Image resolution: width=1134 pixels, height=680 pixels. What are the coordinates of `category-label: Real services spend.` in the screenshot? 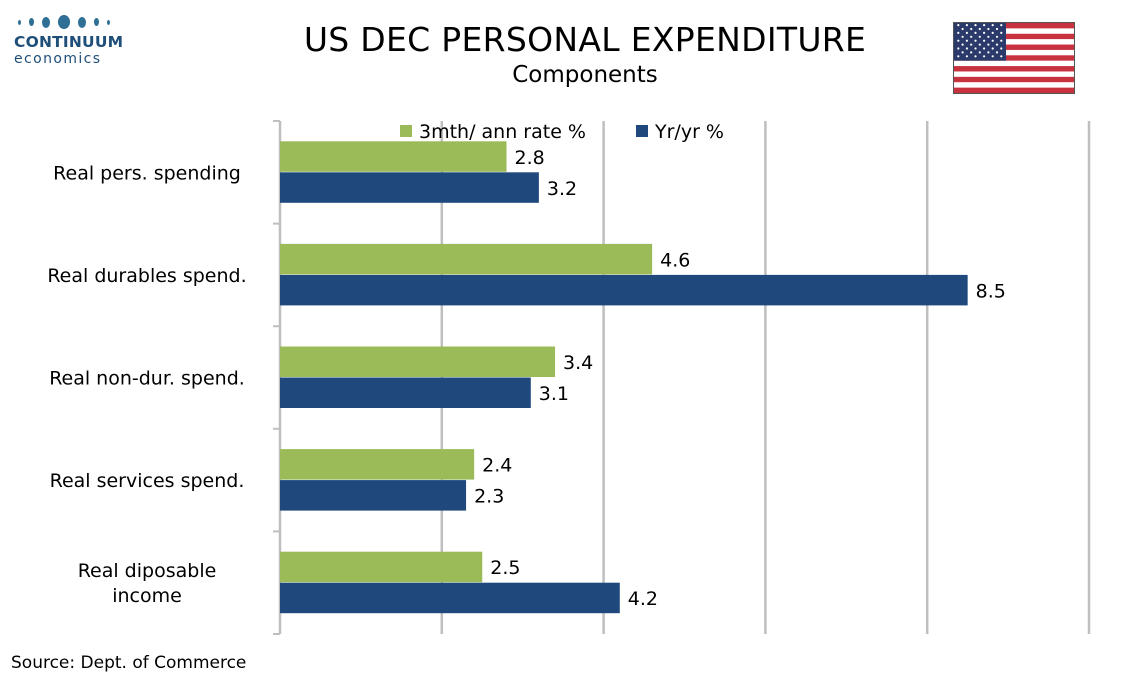 It's located at (147, 481).